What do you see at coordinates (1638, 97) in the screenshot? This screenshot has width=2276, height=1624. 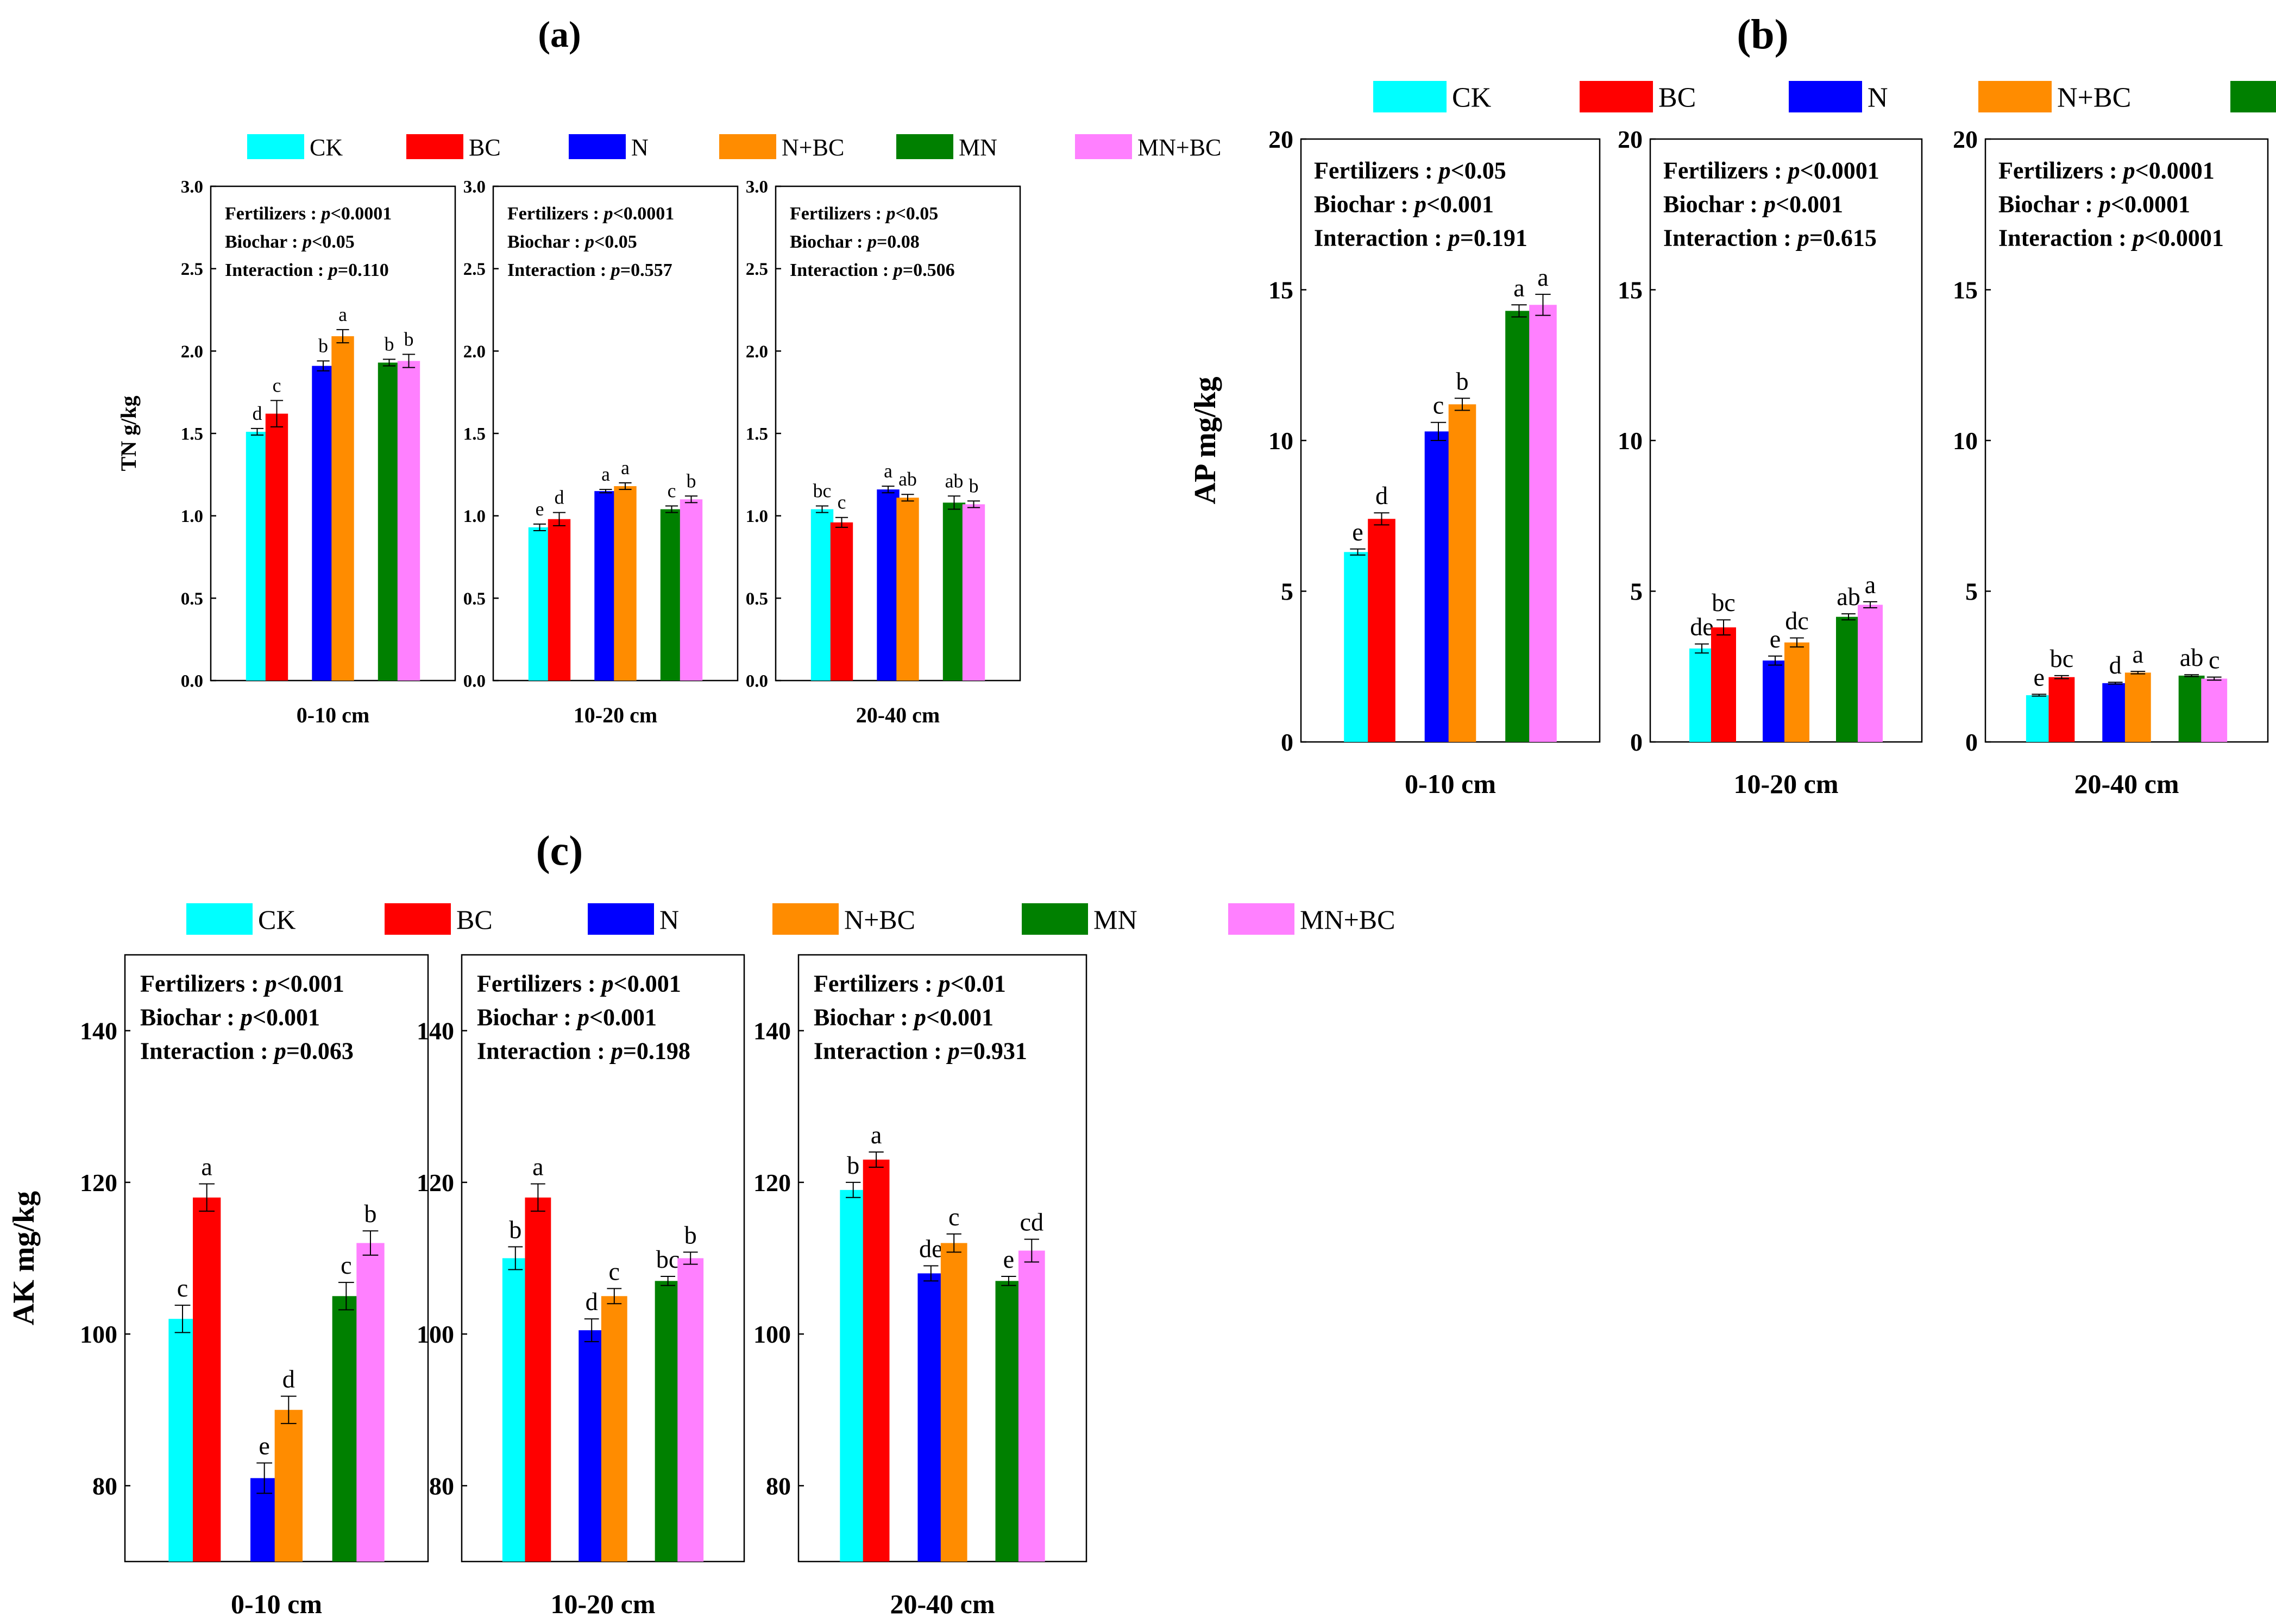 I see `legend-item-bc: BC` at bounding box center [1638, 97].